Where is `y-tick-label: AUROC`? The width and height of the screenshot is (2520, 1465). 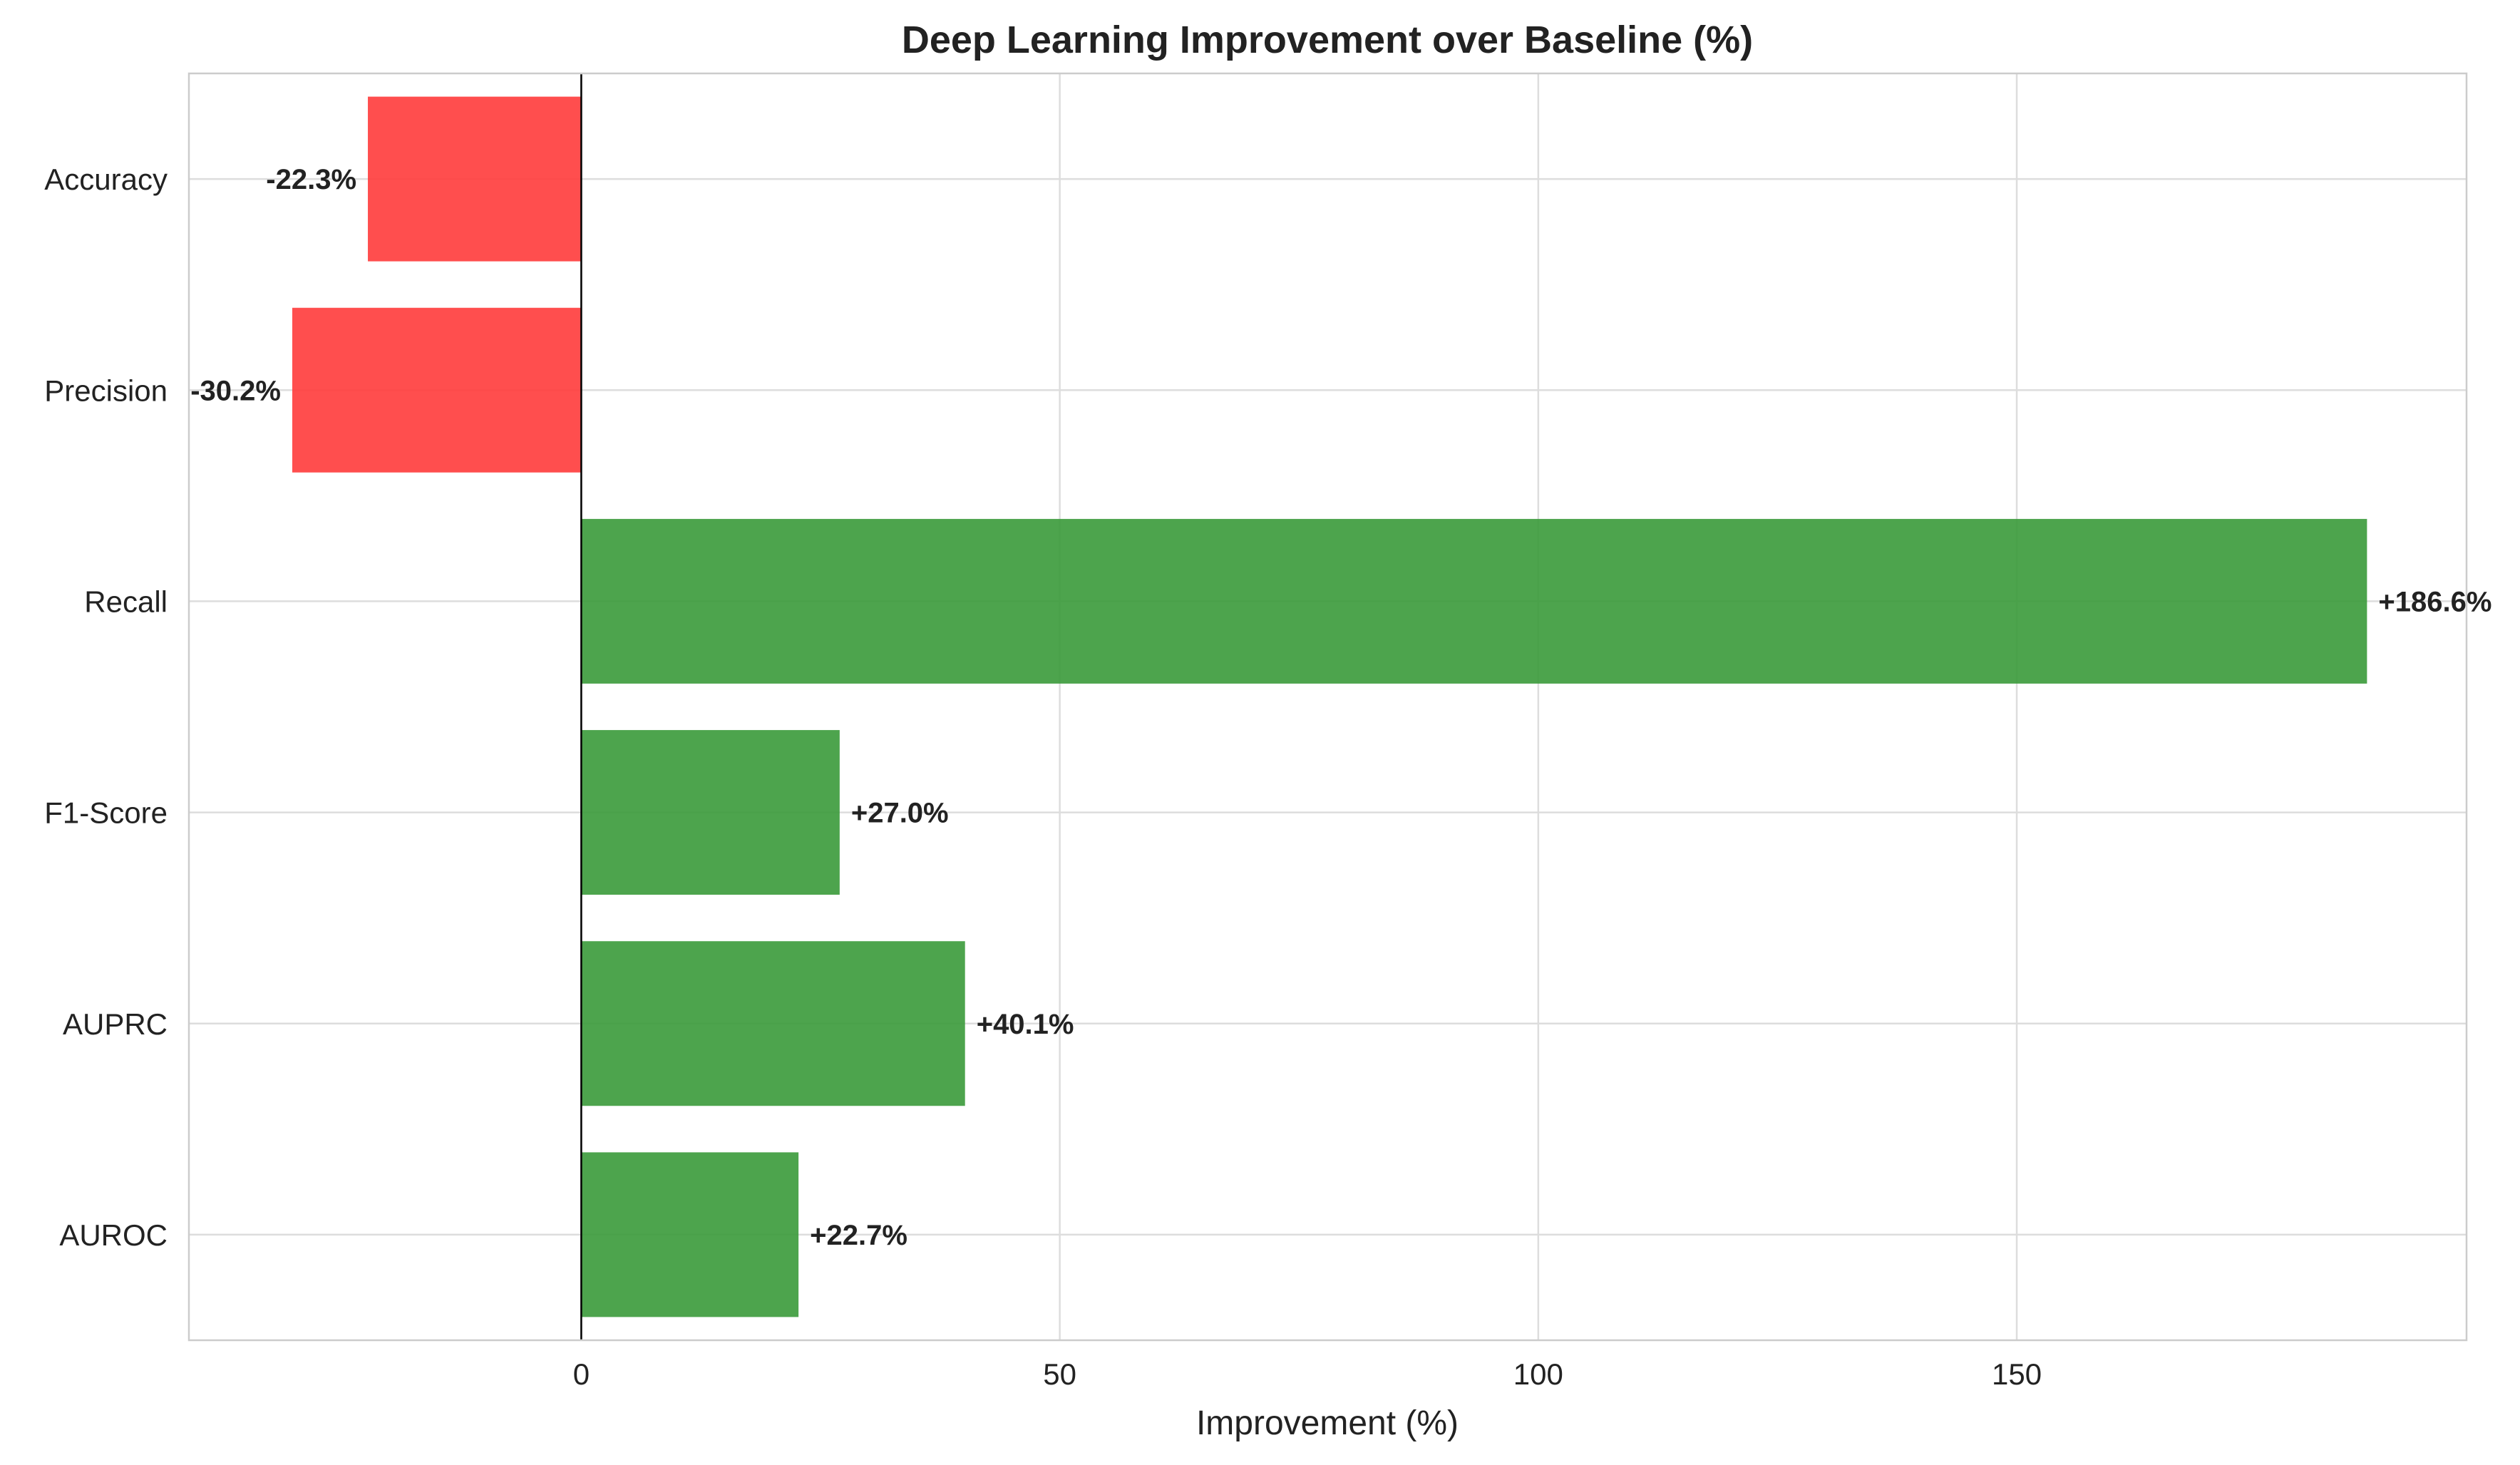 y-tick-label: AUROC is located at coordinates (113, 1235).